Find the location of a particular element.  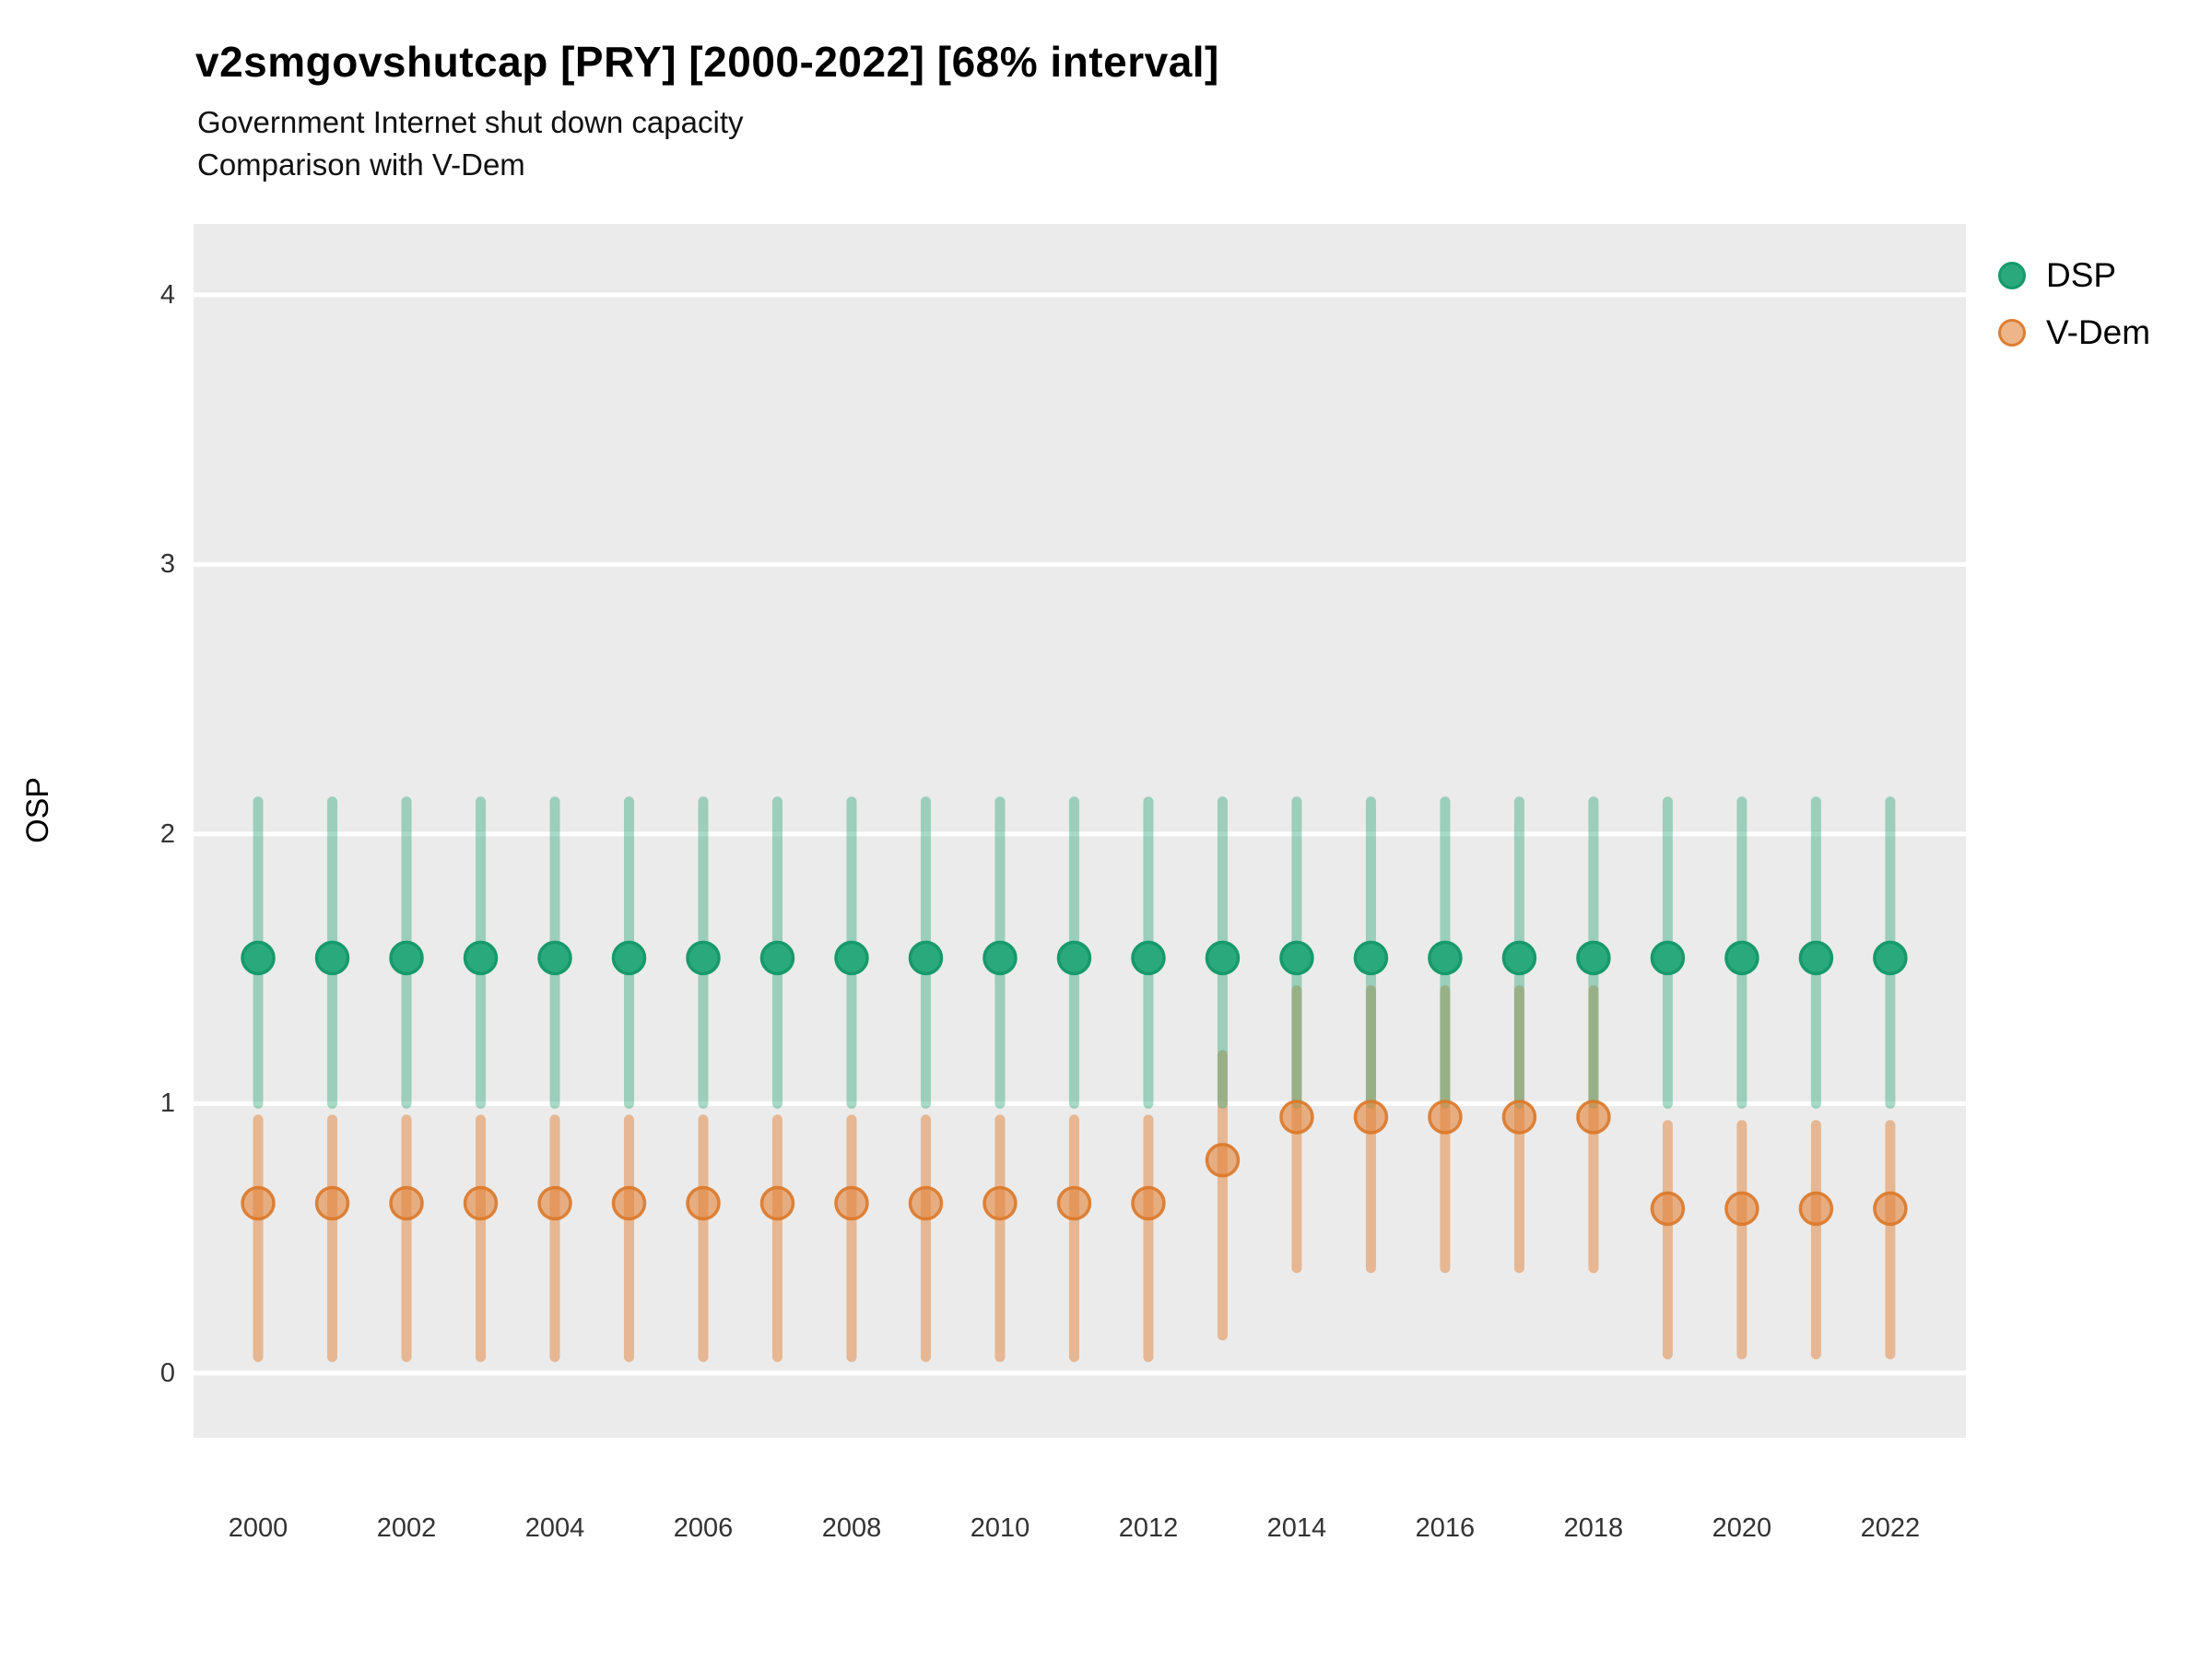

dsp-point-2021 is located at coordinates (1816, 958).